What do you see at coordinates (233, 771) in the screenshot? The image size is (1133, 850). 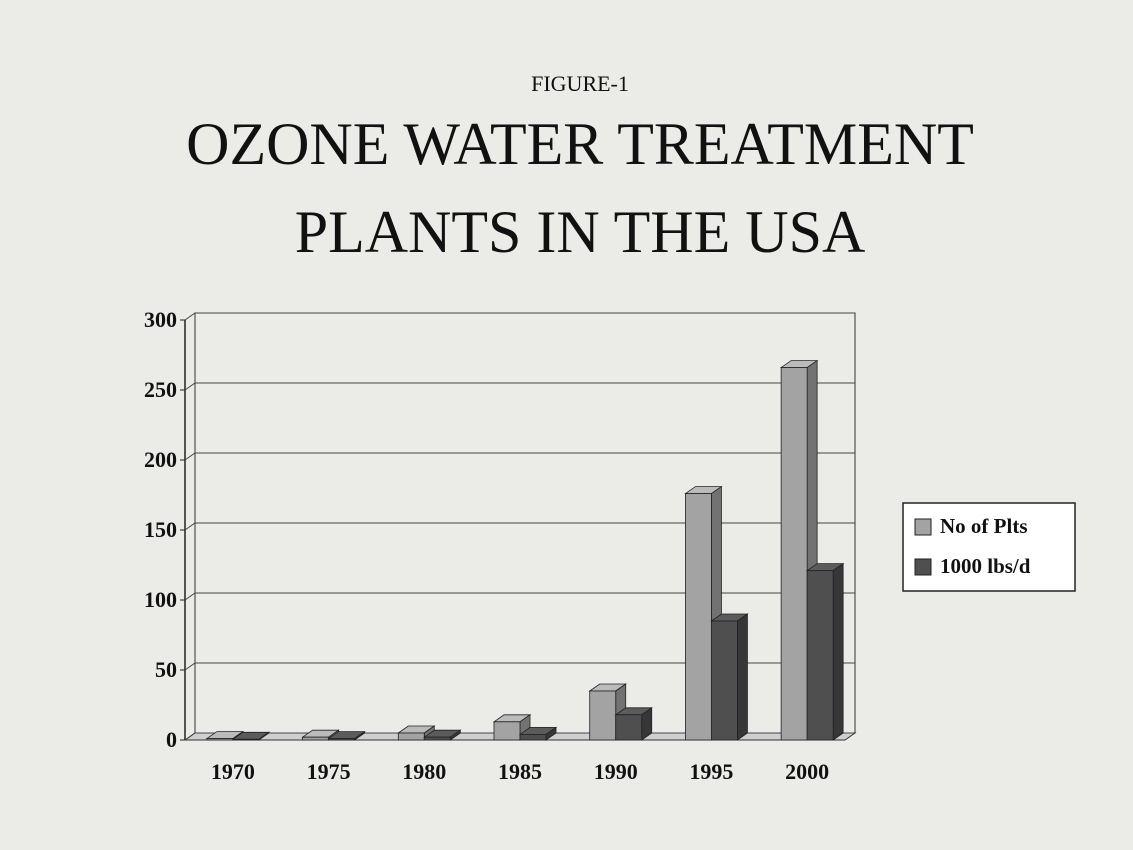 I see `x-tick-label: 1970` at bounding box center [233, 771].